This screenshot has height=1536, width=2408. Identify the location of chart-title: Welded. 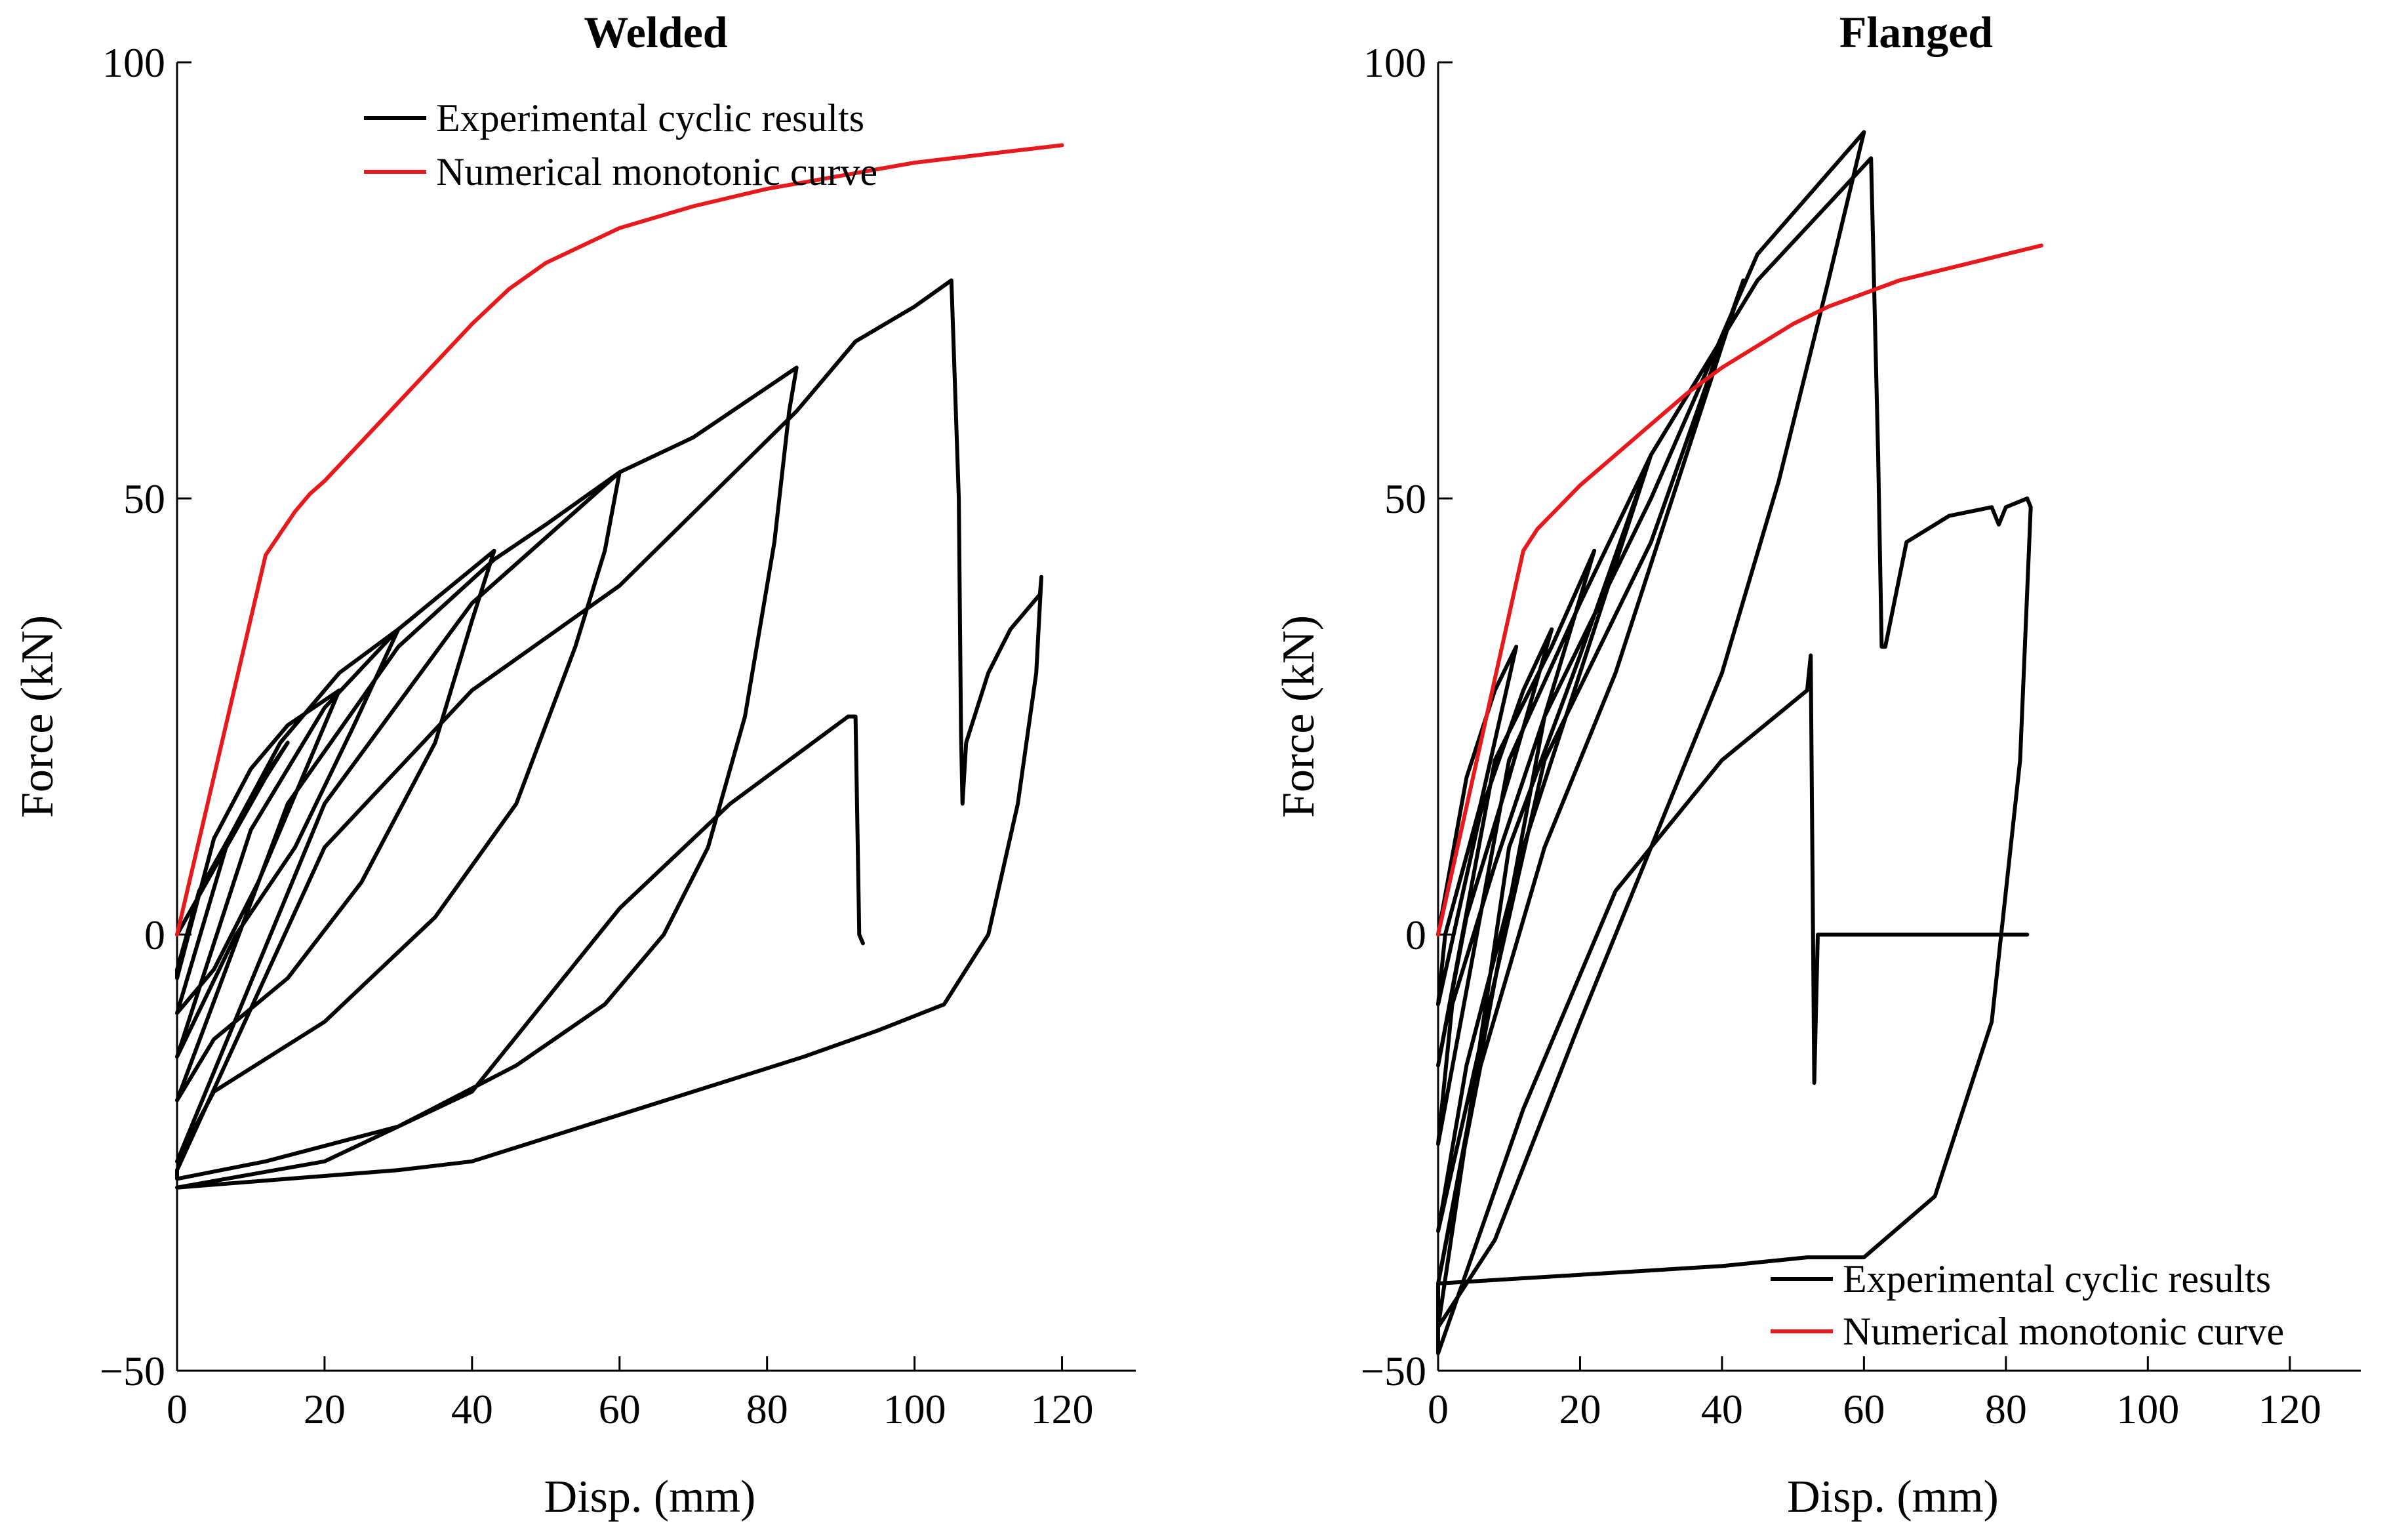
(656, 32).